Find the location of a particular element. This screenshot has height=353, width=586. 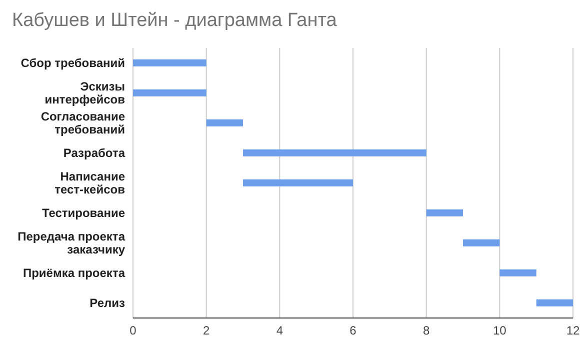

y-tick-label: Согласование требований is located at coordinates (83, 123).